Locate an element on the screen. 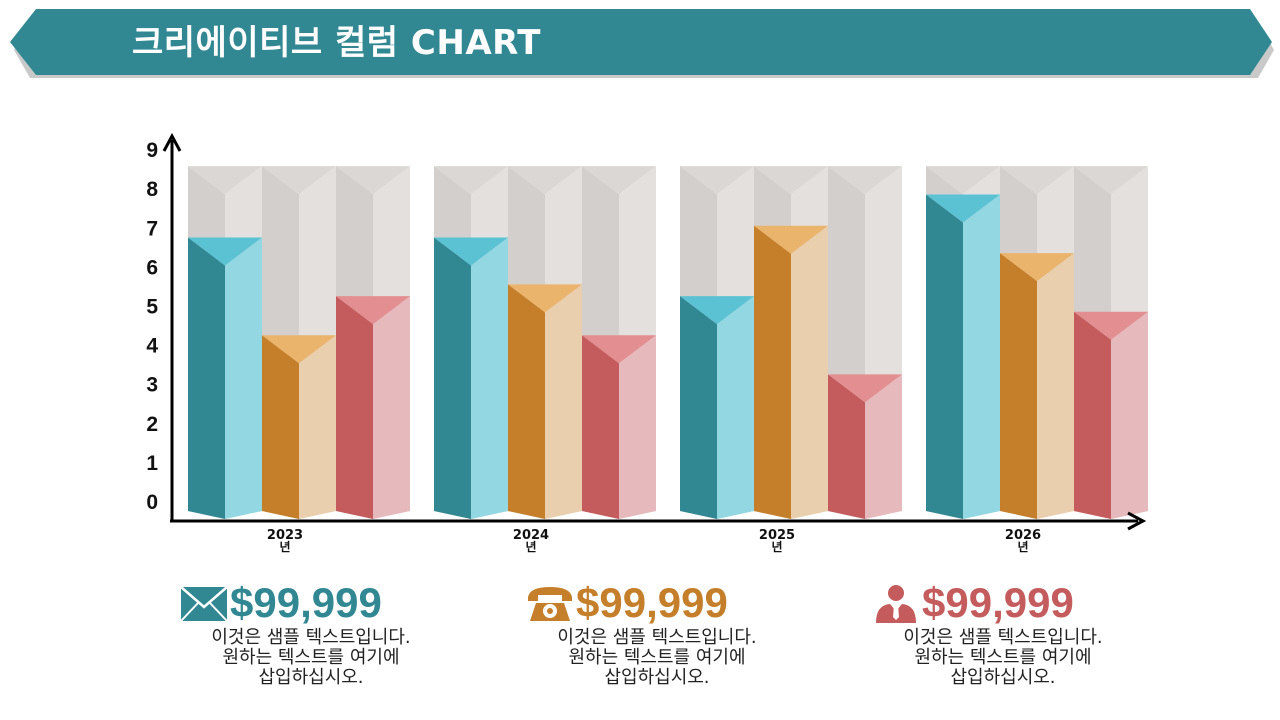 The image size is (1280, 720). envelope-icon is located at coordinates (204, 604).